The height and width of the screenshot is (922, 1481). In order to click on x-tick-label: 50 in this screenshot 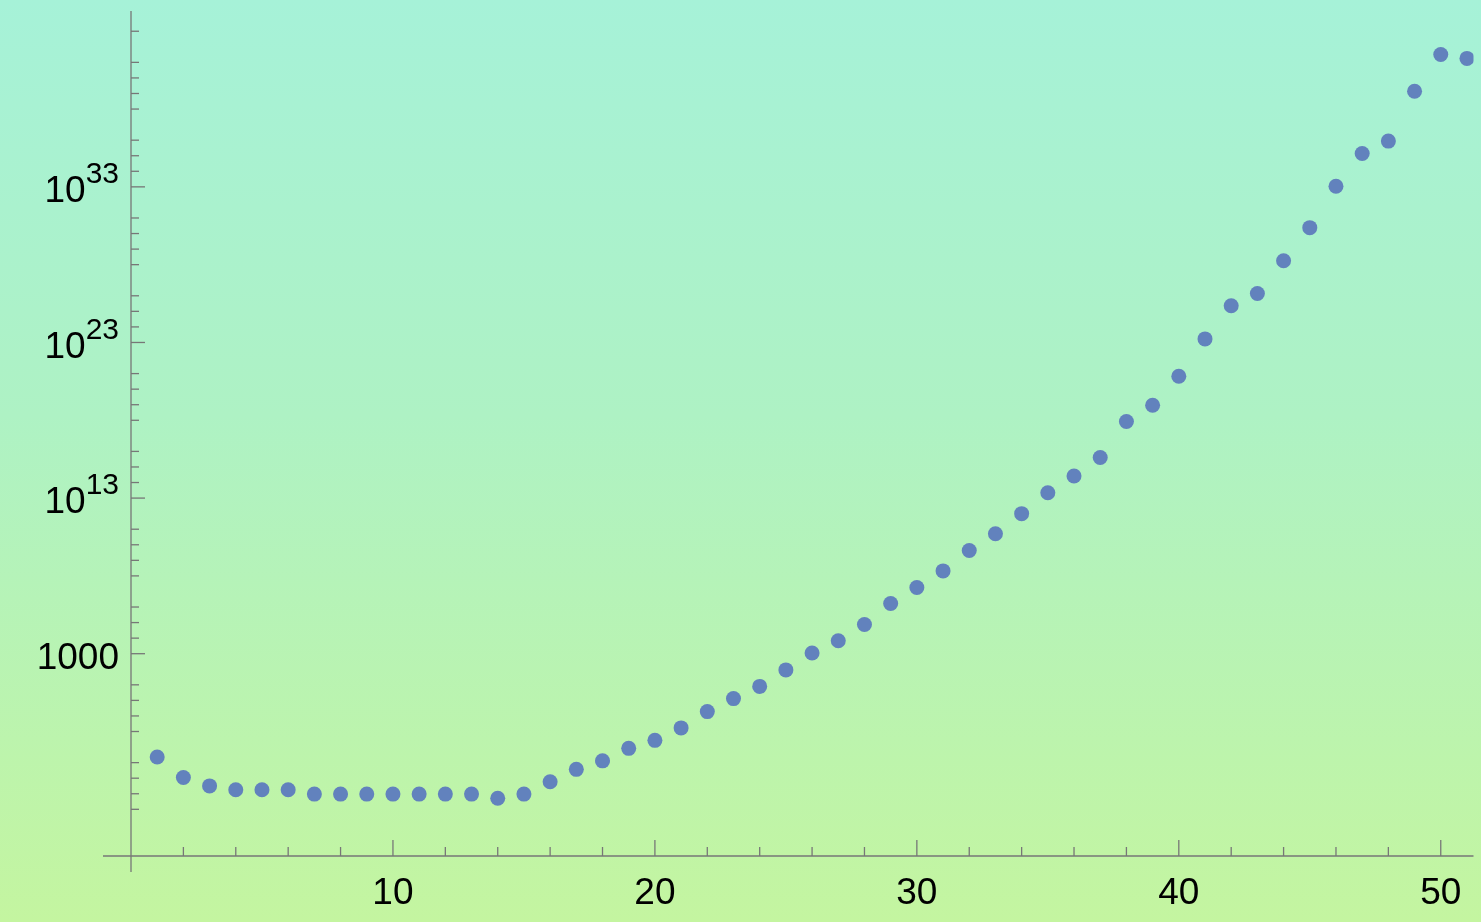, I will do `click(1441, 892)`.